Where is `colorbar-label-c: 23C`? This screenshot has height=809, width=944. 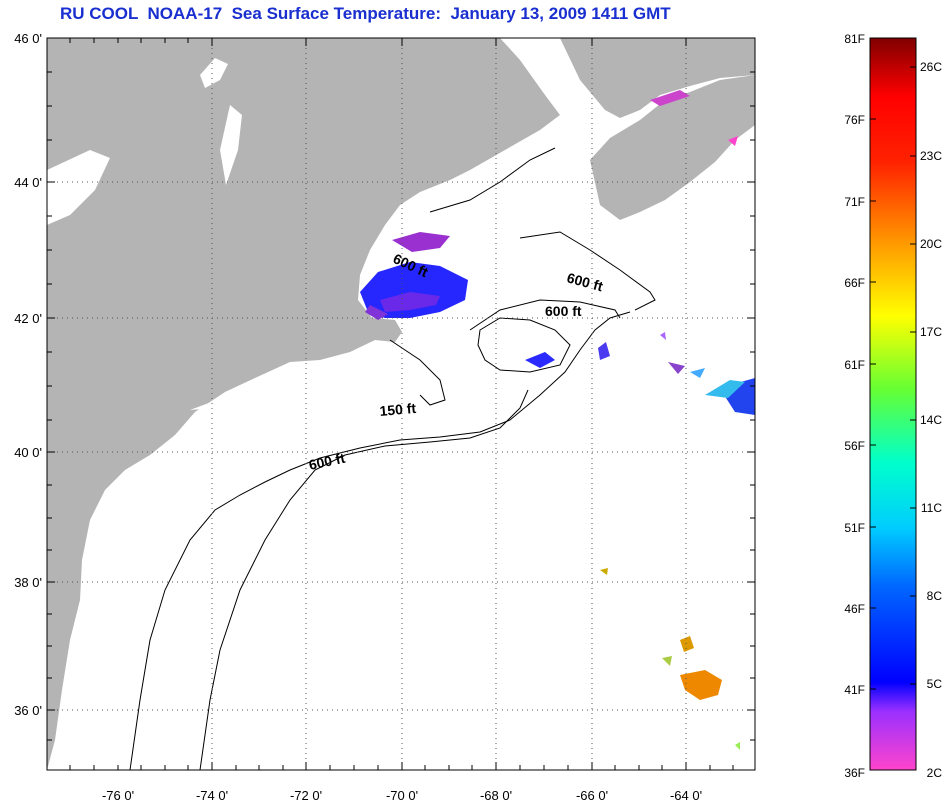
colorbar-label-c: 23C is located at coordinates (931, 156).